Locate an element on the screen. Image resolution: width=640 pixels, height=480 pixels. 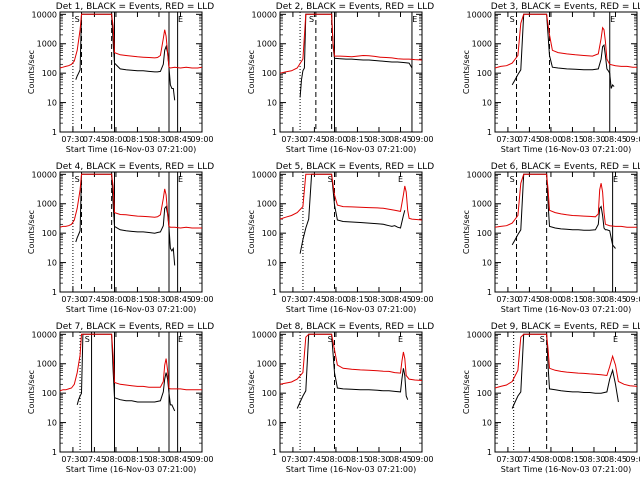
panel-title: Det 9, BLACK = Events, RED = LLD is located at coordinates (565, 327).